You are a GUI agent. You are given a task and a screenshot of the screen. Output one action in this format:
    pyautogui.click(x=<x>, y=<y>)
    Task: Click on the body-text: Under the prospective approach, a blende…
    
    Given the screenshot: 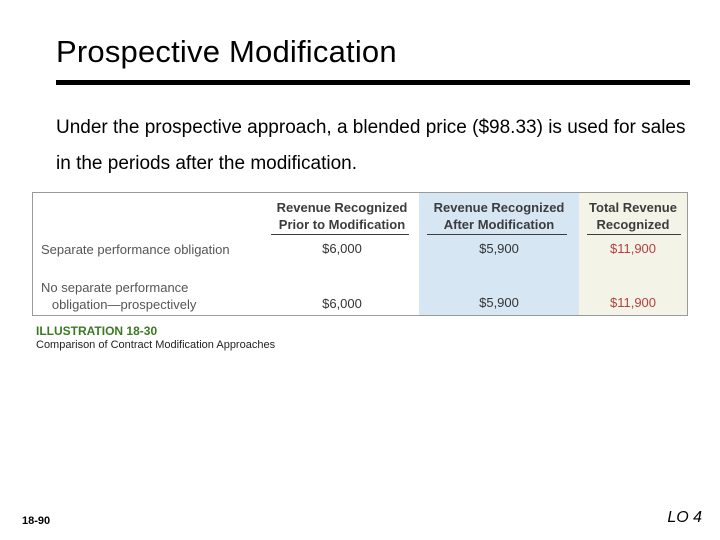 What is the action you would take?
    pyautogui.click(x=371, y=145)
    